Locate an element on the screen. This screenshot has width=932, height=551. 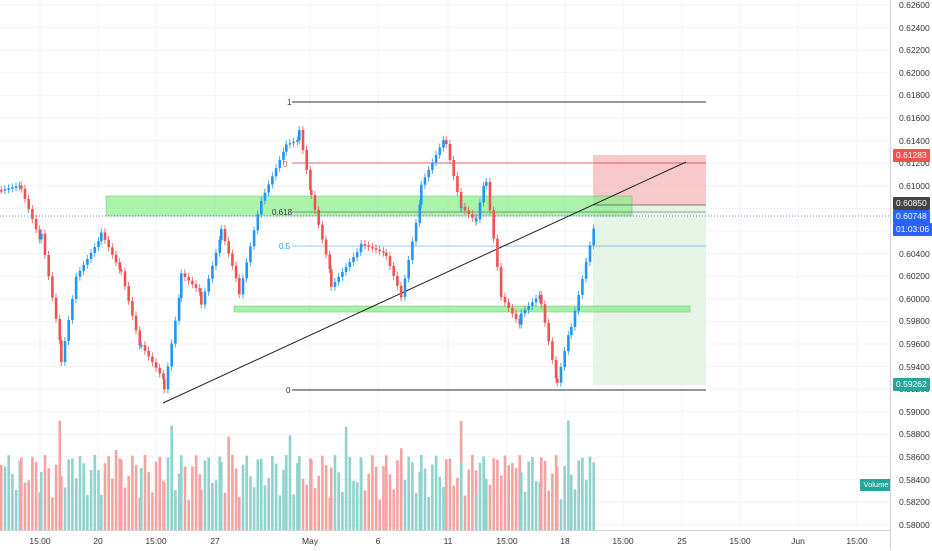
time-tick: 6 is located at coordinates (378, 541).